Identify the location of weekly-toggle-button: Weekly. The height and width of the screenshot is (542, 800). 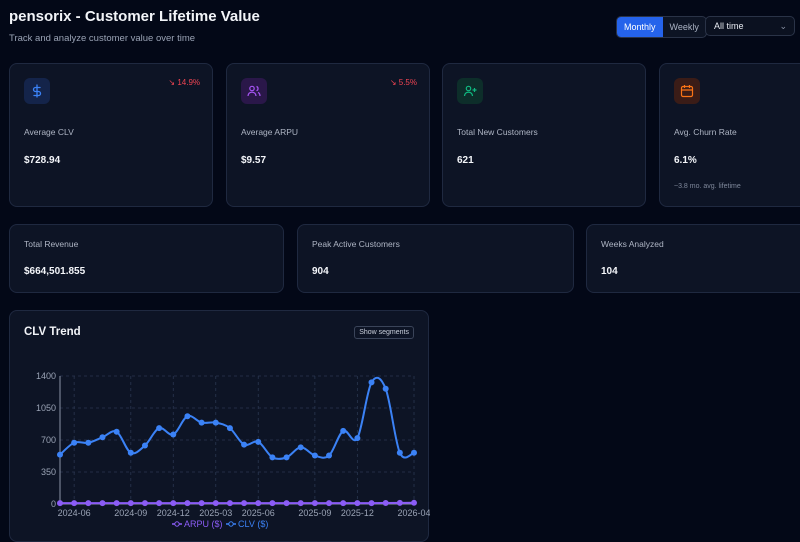
(684, 27).